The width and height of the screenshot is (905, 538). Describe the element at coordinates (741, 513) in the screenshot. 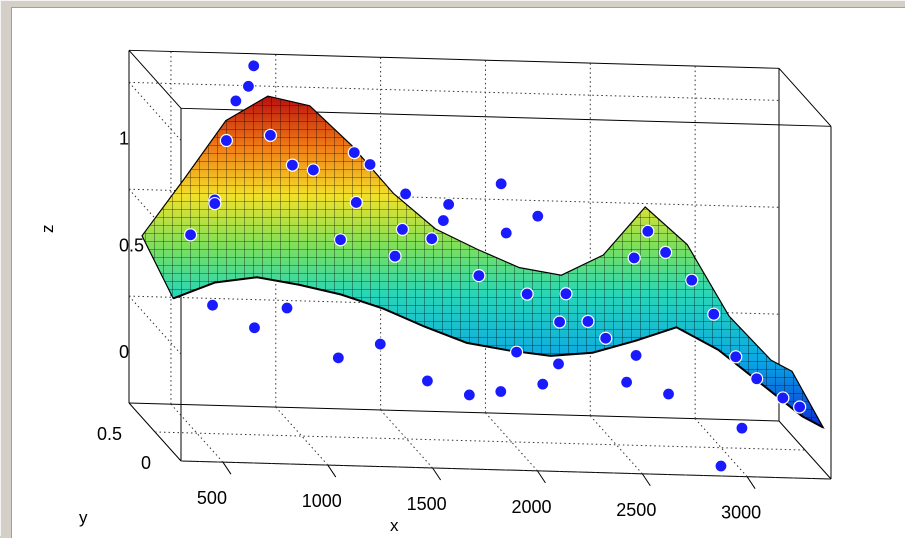

I see `x-tick-label: 3000` at that location.